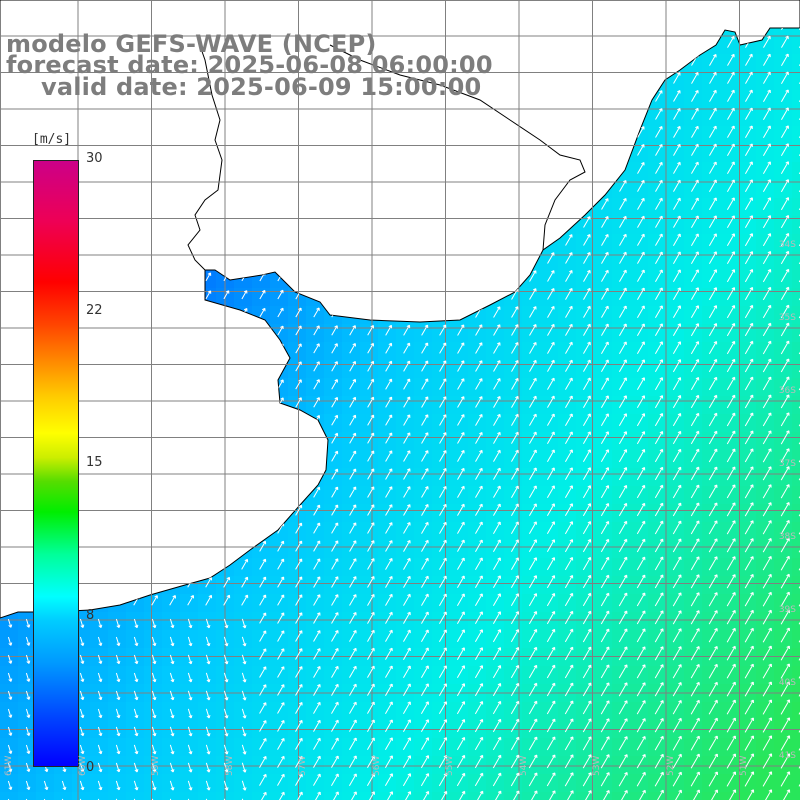  Describe the element at coordinates (261, 87) in the screenshot. I see `valid-date: valid date: 2025-06-09 15:00:00` at that location.